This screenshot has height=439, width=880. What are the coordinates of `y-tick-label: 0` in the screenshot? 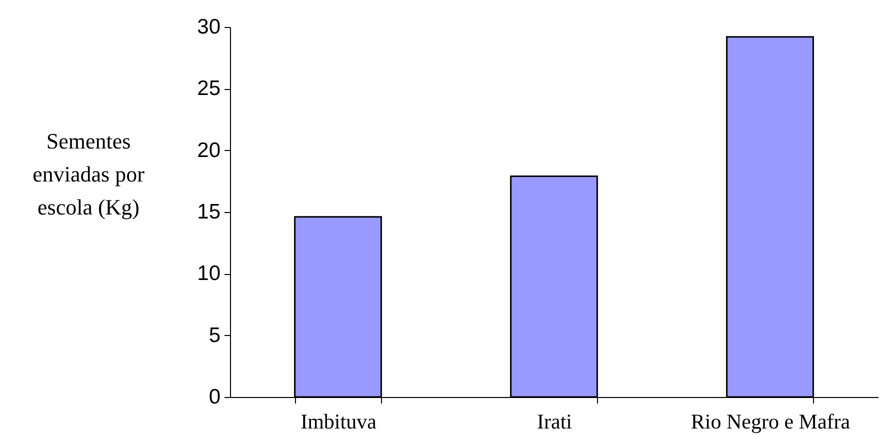 It's located at (214, 397).